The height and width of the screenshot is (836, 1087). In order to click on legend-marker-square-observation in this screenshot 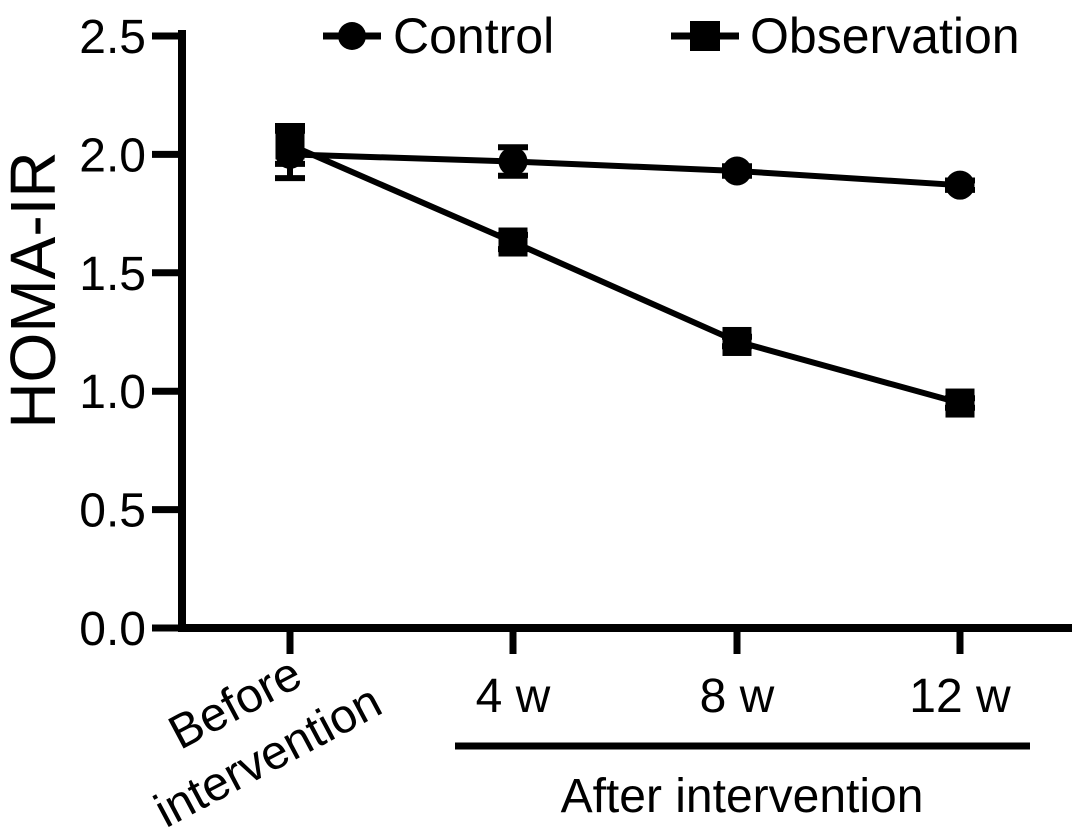, I will do `click(705, 36)`.